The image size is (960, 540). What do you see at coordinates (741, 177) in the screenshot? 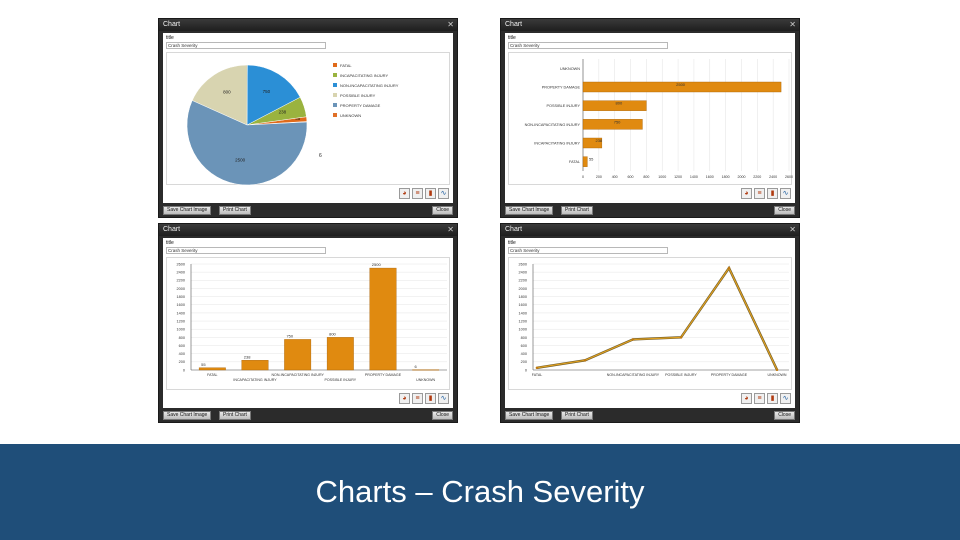
I see `x-tick-label: 2000` at bounding box center [741, 177].